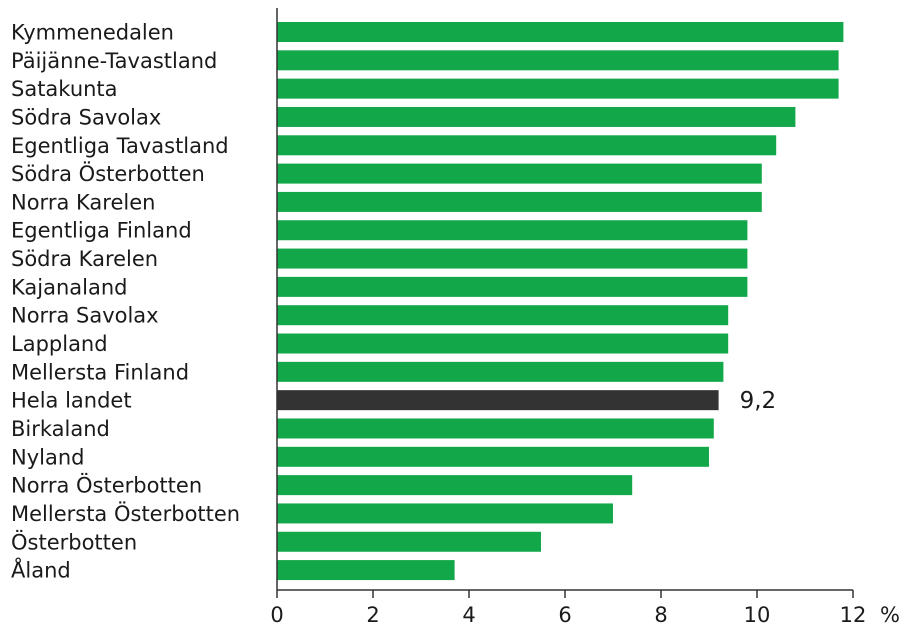  I want to click on x-tick-label-10: 10, so click(757, 615).